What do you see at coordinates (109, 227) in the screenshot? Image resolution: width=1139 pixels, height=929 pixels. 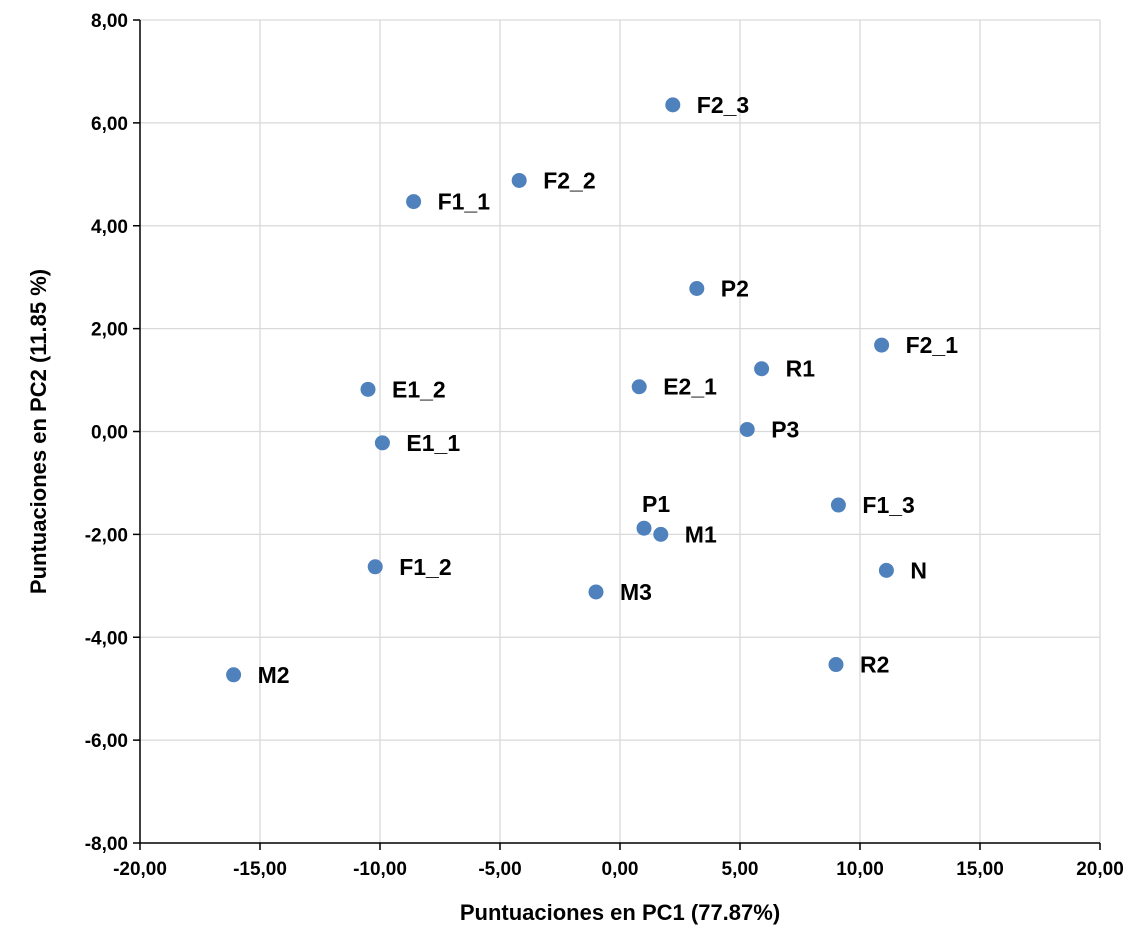 I see `y-tick-label: 4,00` at bounding box center [109, 227].